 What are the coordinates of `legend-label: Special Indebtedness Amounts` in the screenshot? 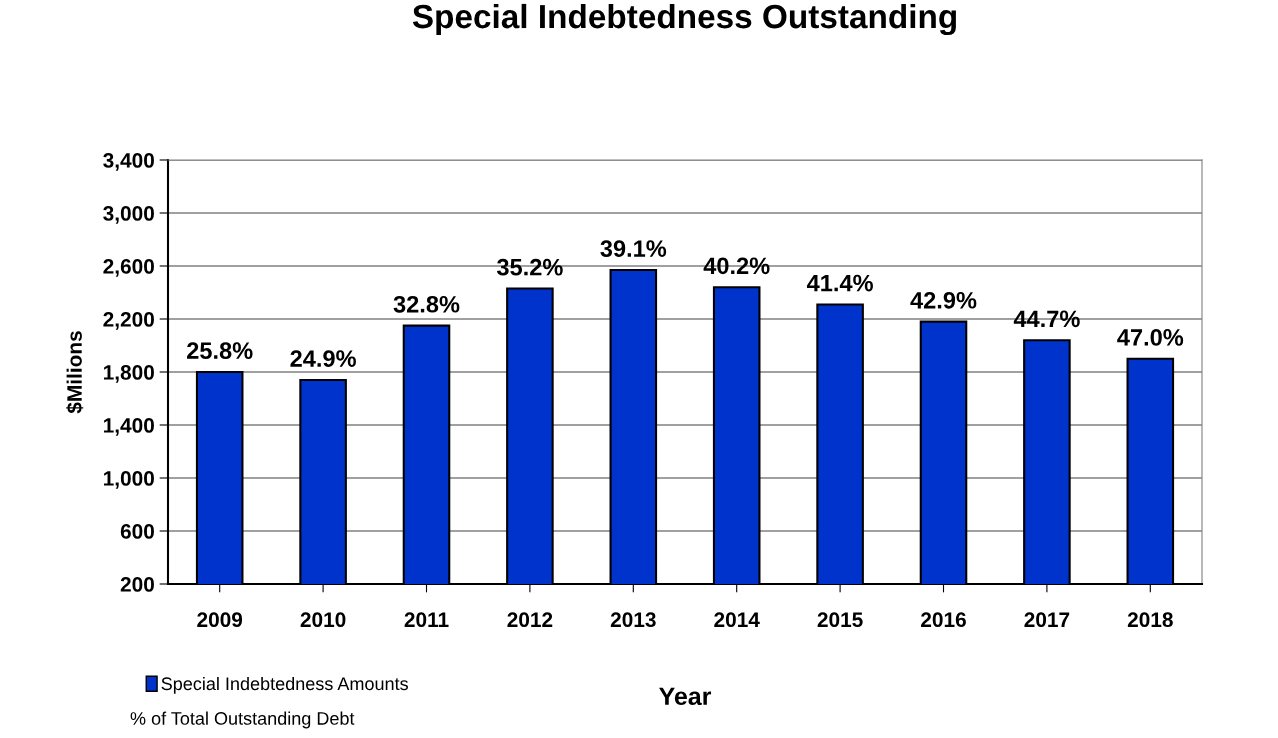 It's located at (284, 685).